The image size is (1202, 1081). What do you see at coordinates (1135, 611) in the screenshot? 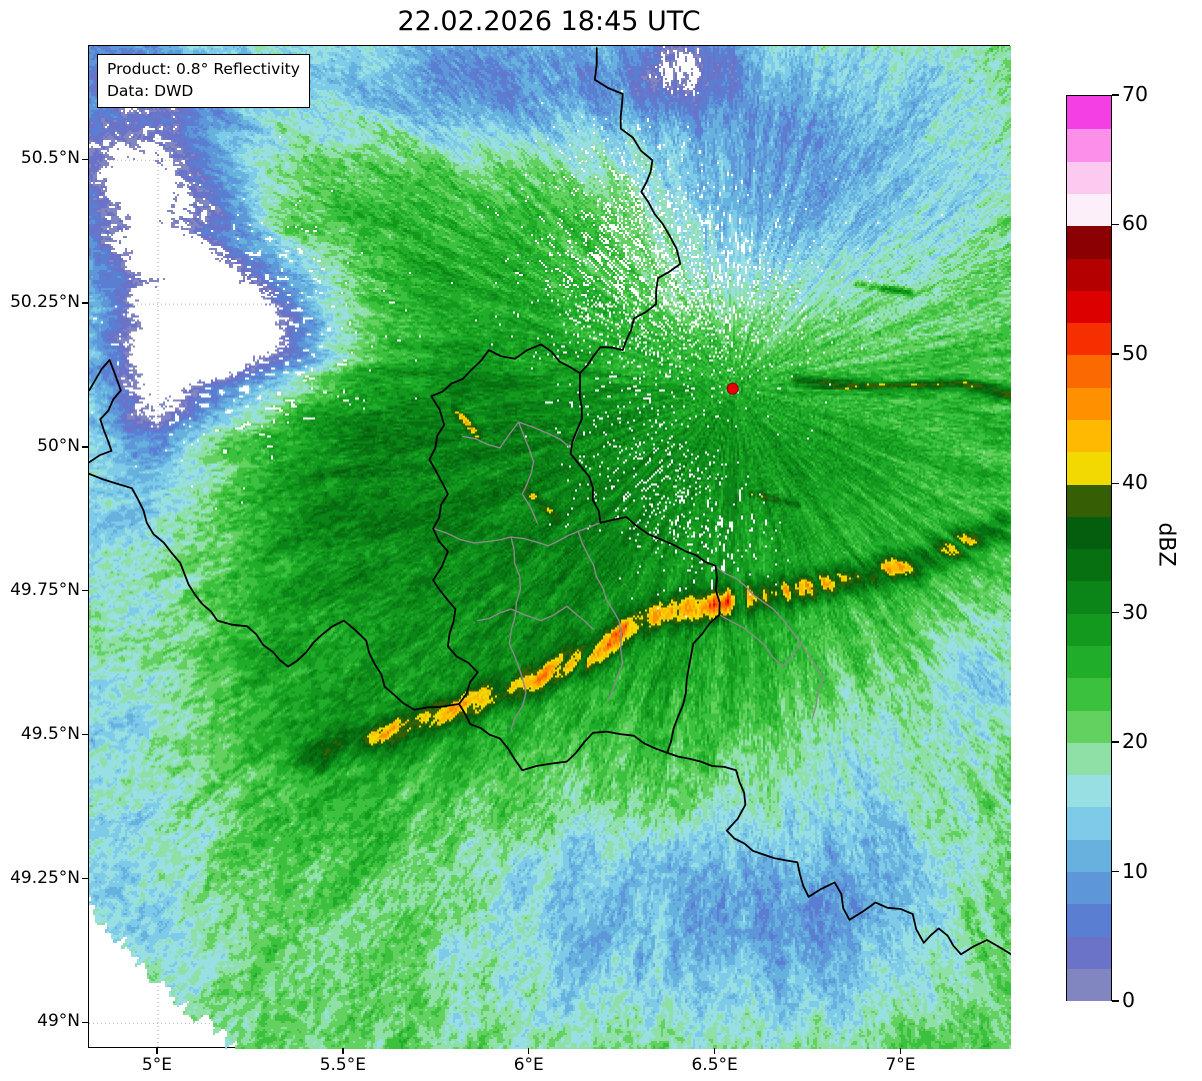
I see `colorbar-tick-label: 30` at bounding box center [1135, 611].